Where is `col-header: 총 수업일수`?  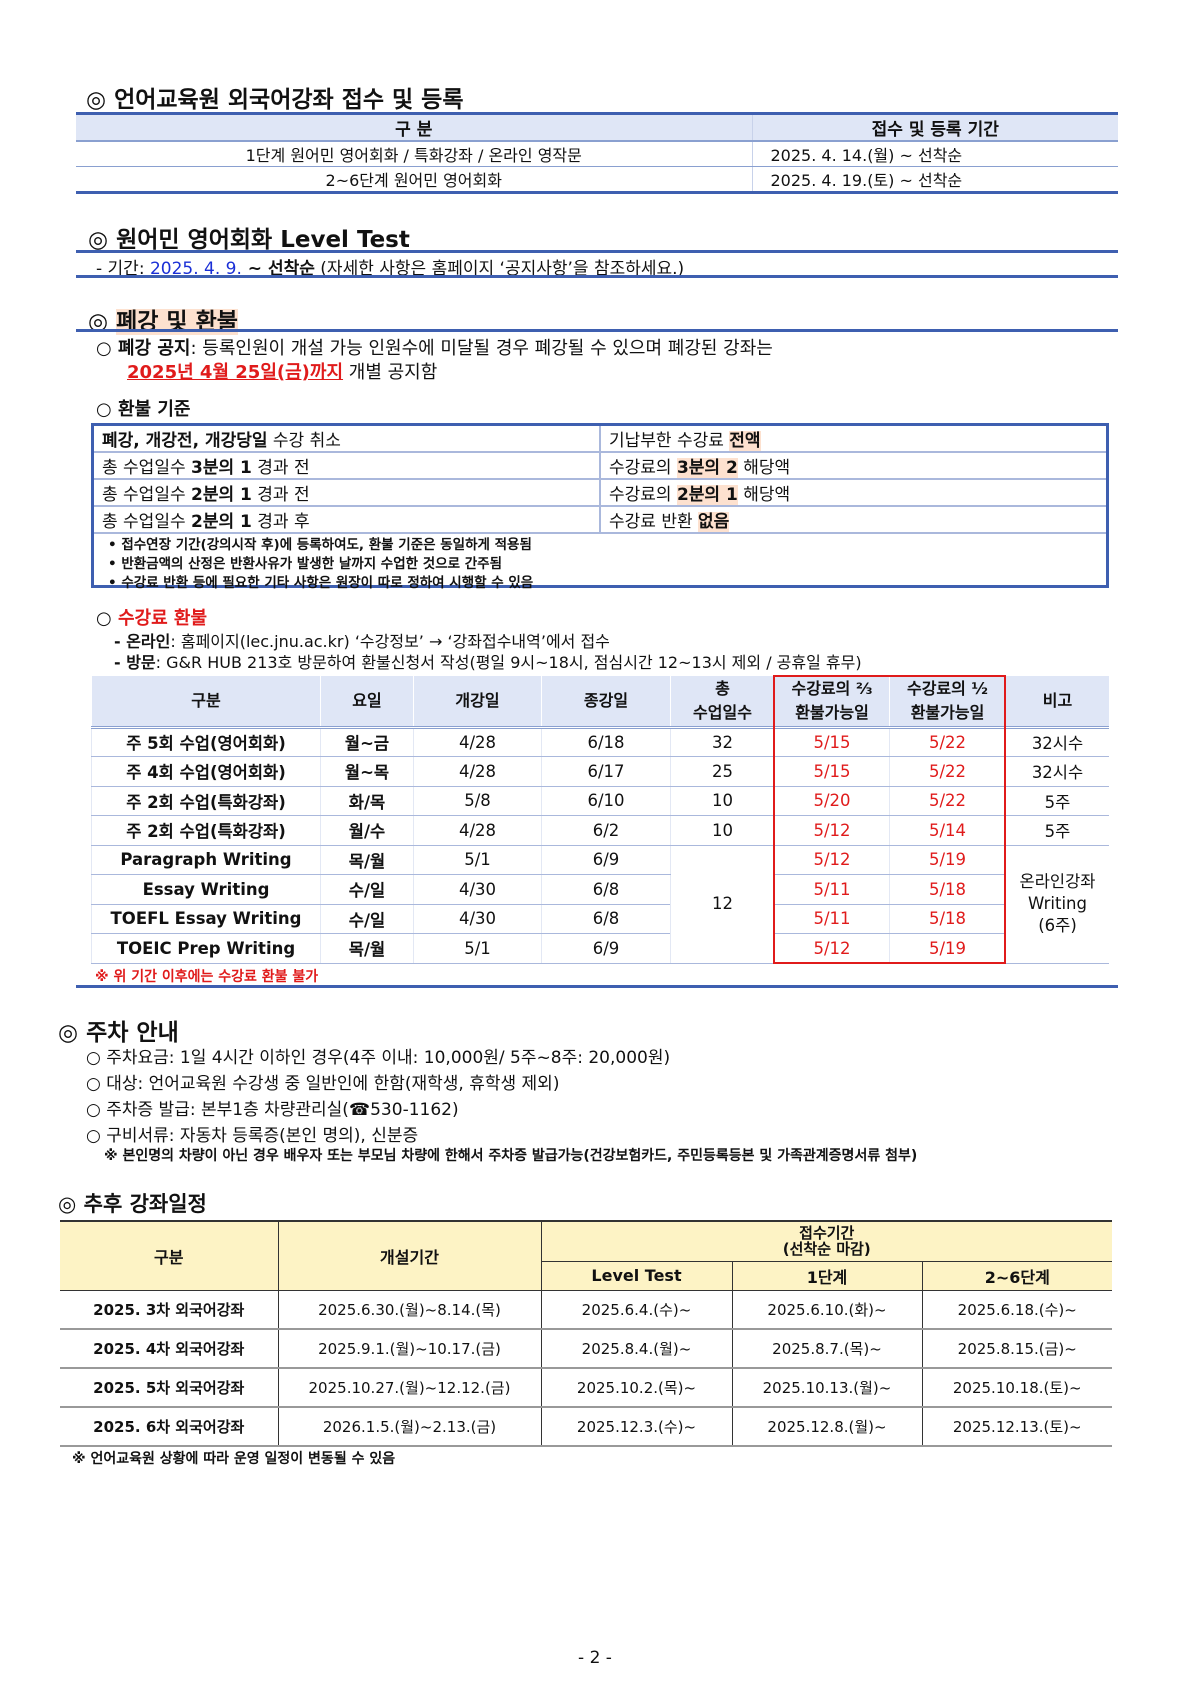
col-header: 총 수업일수 is located at coordinates (722, 702).